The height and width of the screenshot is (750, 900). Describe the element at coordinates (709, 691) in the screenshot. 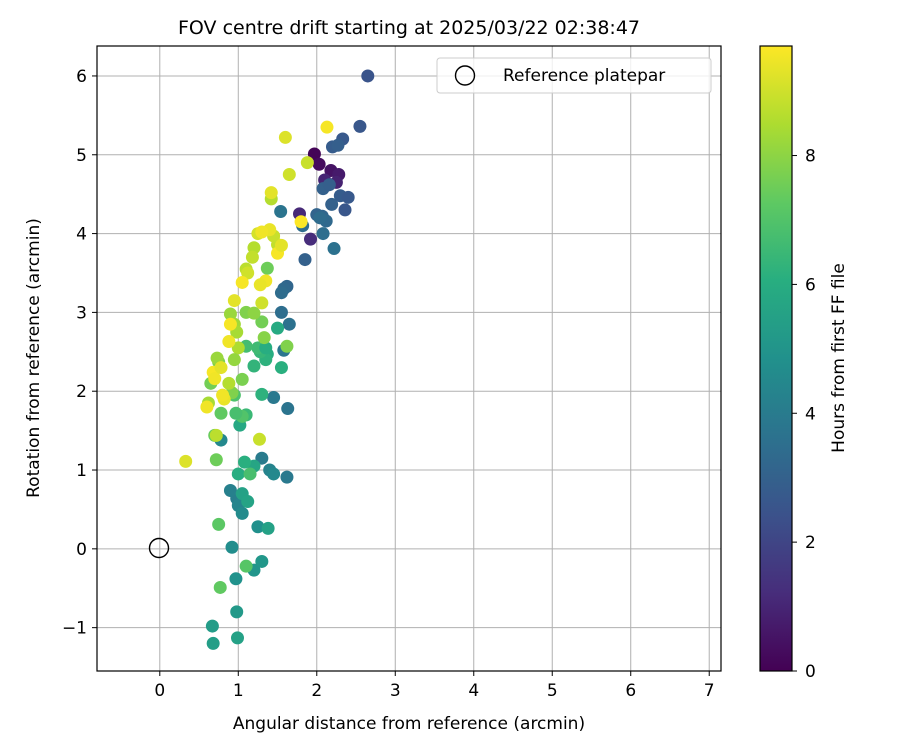

I see `x-tick-label: 7` at that location.